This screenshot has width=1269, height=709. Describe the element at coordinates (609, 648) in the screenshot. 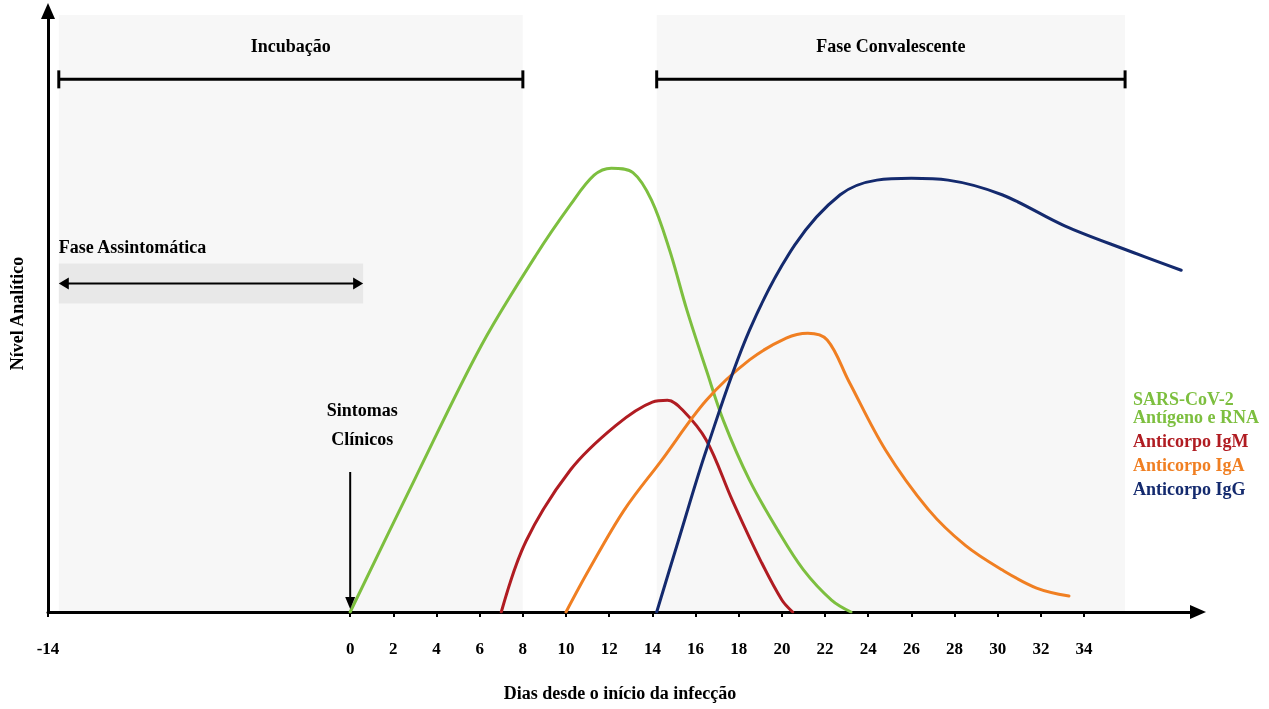

I see `x-tick-label: 12` at that location.